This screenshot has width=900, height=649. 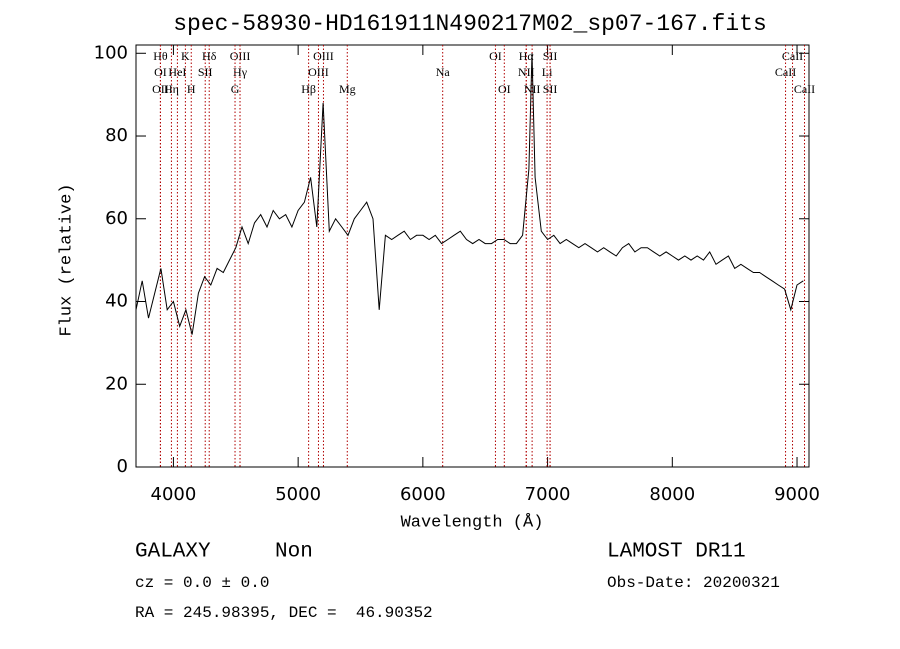 What do you see at coordinates (240, 72) in the screenshot?
I see `spectral-line-label: Hγ` at bounding box center [240, 72].